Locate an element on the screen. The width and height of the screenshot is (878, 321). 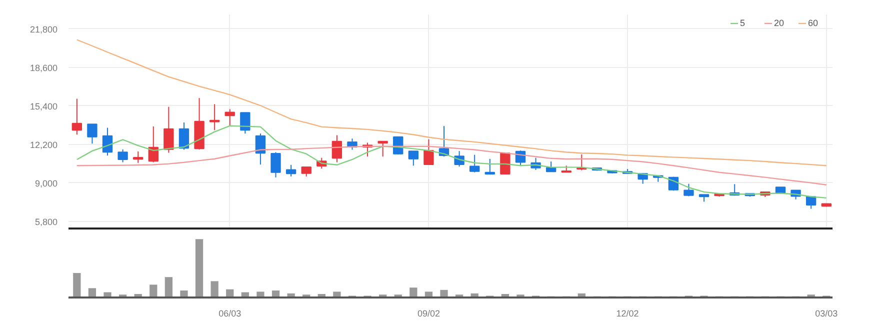
y-tick-label: 5,800 is located at coordinates (46, 221).